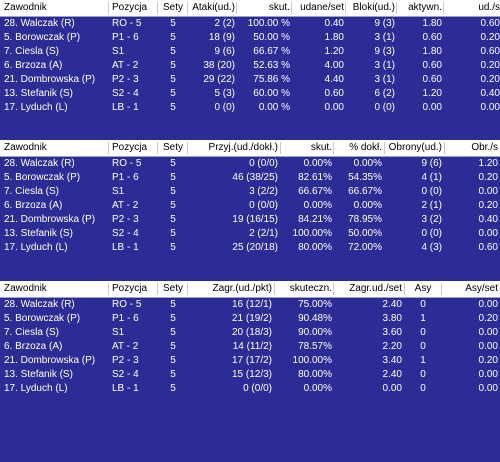  Describe the element at coordinates (334, 51) in the screenshot. I see `cell-attacks-per-set: 1.20` at that location.